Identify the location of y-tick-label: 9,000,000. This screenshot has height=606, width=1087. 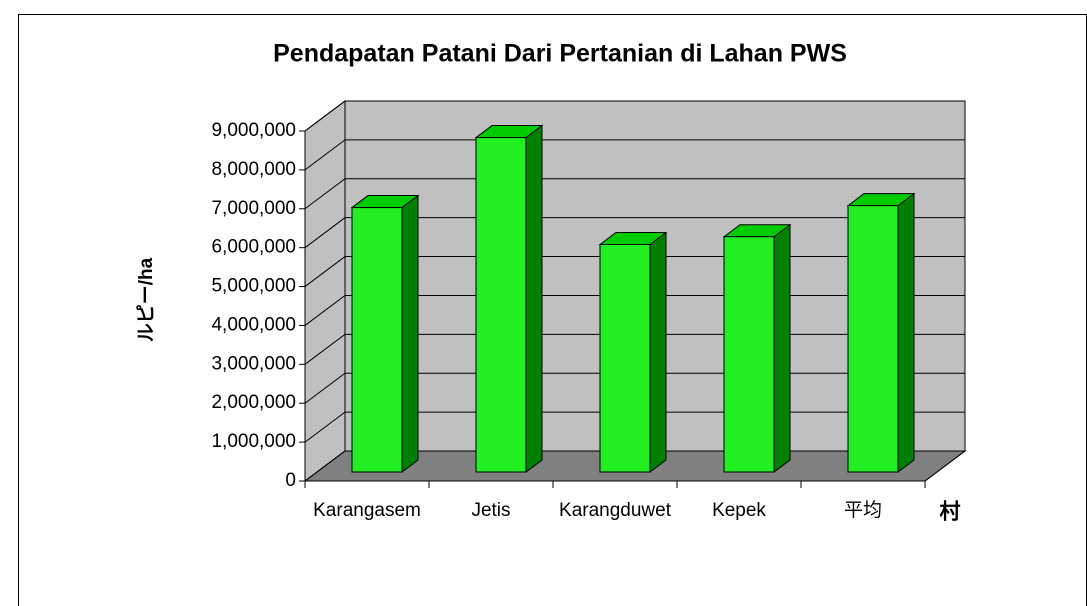
(253, 130).